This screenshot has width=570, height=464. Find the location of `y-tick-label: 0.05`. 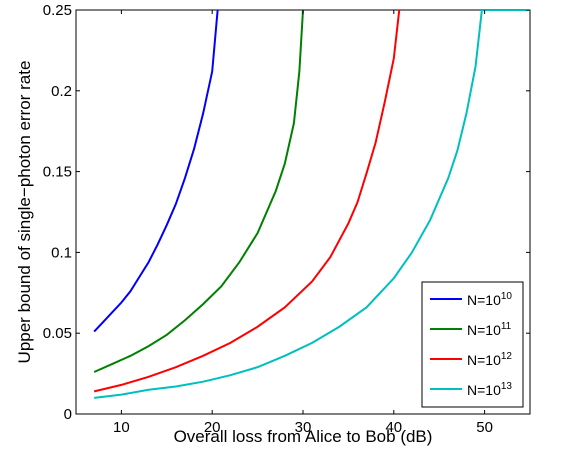

y-tick-label: 0.05 is located at coordinates (57, 333).